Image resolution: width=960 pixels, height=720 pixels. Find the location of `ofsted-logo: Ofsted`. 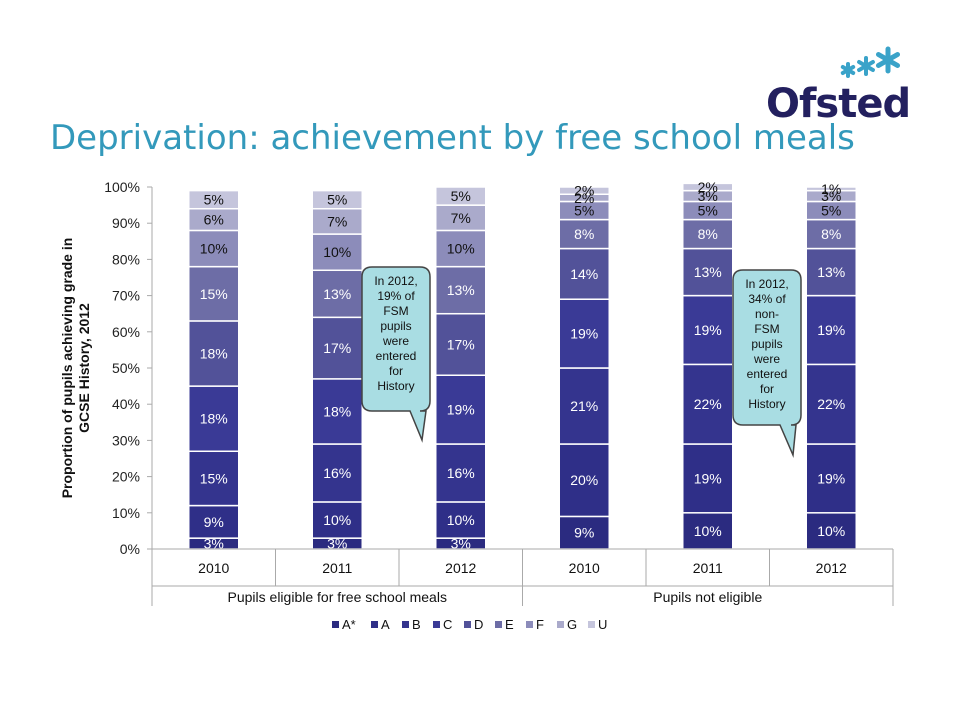

ofsted-logo: Ofsted is located at coordinates (838, 84).